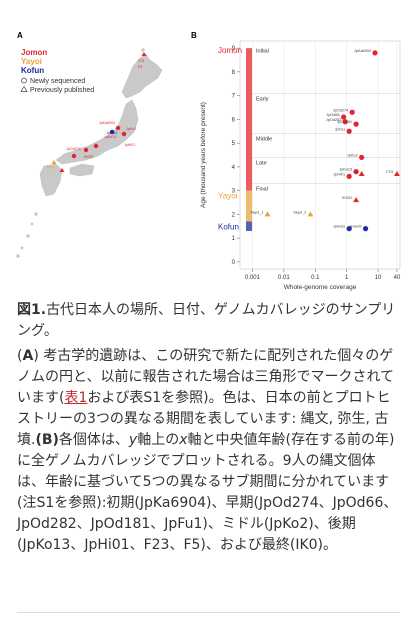 The height and width of the screenshot is (623, 415). Describe the element at coordinates (32, 310) in the screenshot. I see `figure-number: 図1.` at that location.